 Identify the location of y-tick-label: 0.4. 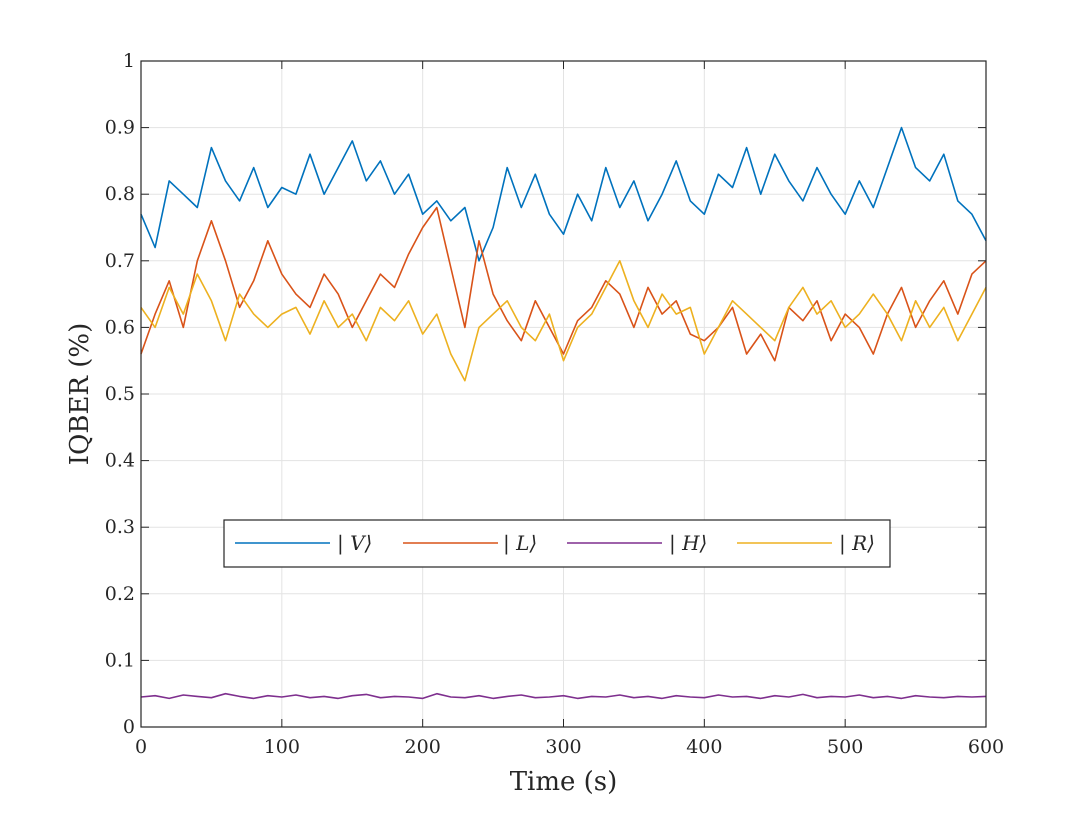
(120, 461).